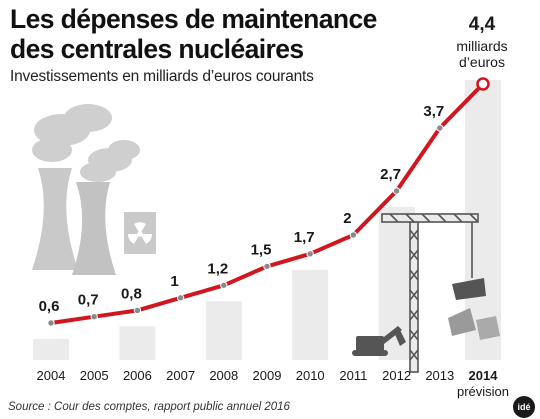 The image size is (540, 419). Describe the element at coordinates (49, 306) in the screenshot. I see `data-label: 0,6` at that location.